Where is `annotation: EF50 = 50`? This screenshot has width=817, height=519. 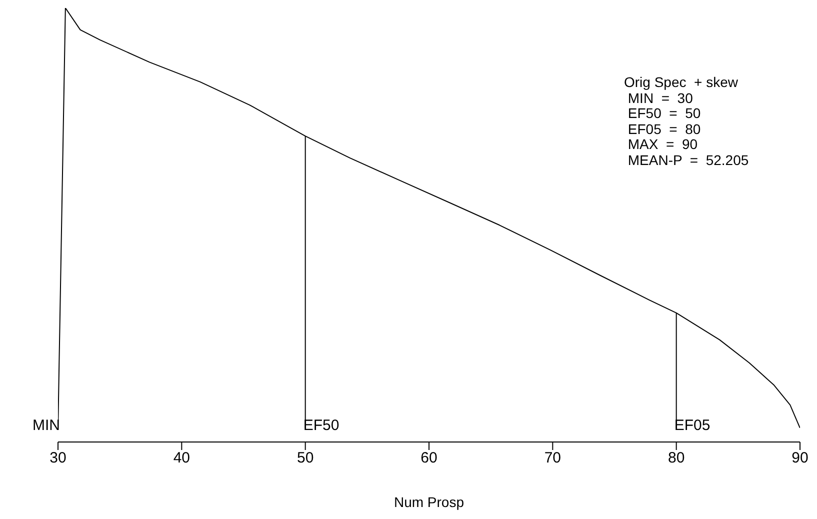 annotation: EF50 = 50 is located at coordinates (664, 113).